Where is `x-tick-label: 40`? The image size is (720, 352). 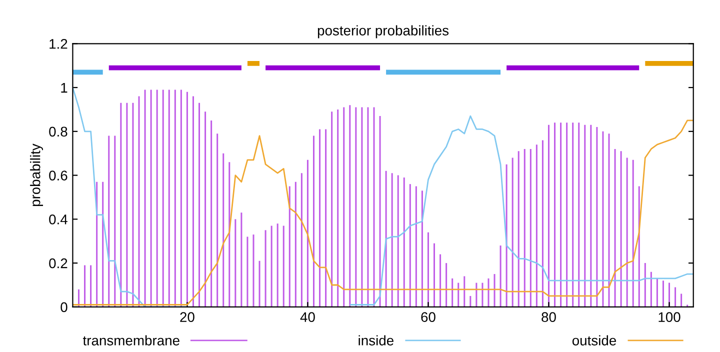
x-tick-label: 40 is located at coordinates (307, 317).